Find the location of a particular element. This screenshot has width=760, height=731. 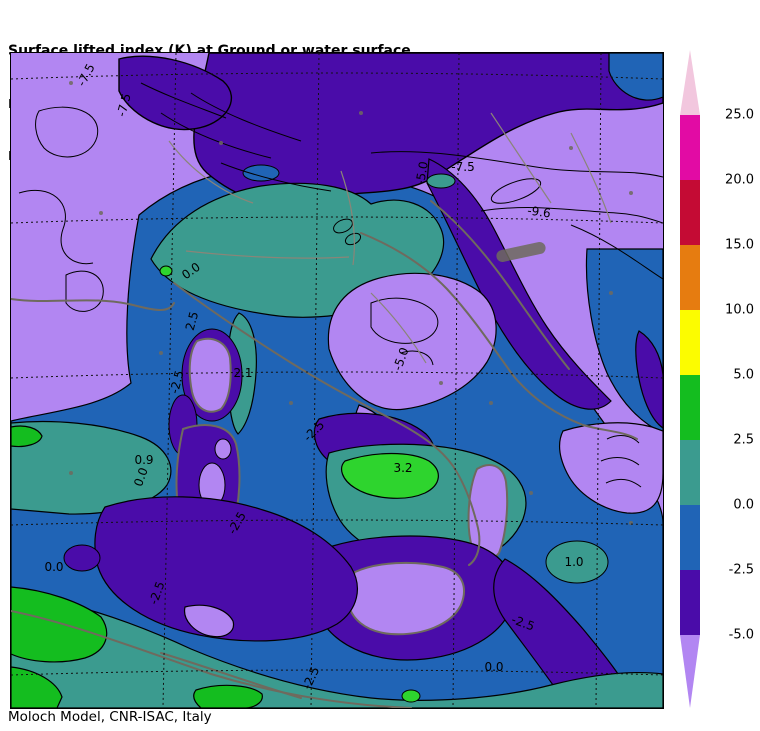

coast-france is located at coordinates (93, 304).